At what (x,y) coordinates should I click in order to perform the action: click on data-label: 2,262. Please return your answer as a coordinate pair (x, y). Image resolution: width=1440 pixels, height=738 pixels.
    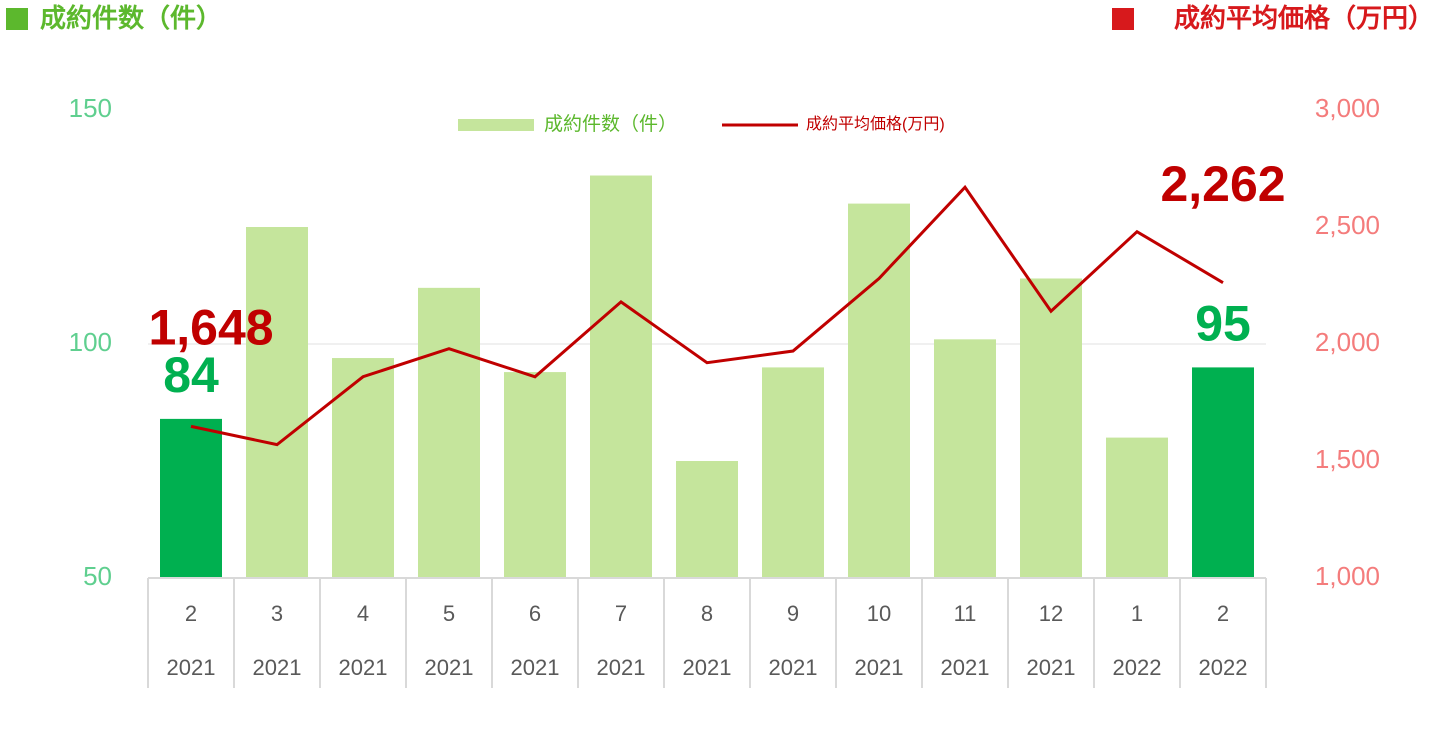
    Looking at the image, I should click on (1222, 184).